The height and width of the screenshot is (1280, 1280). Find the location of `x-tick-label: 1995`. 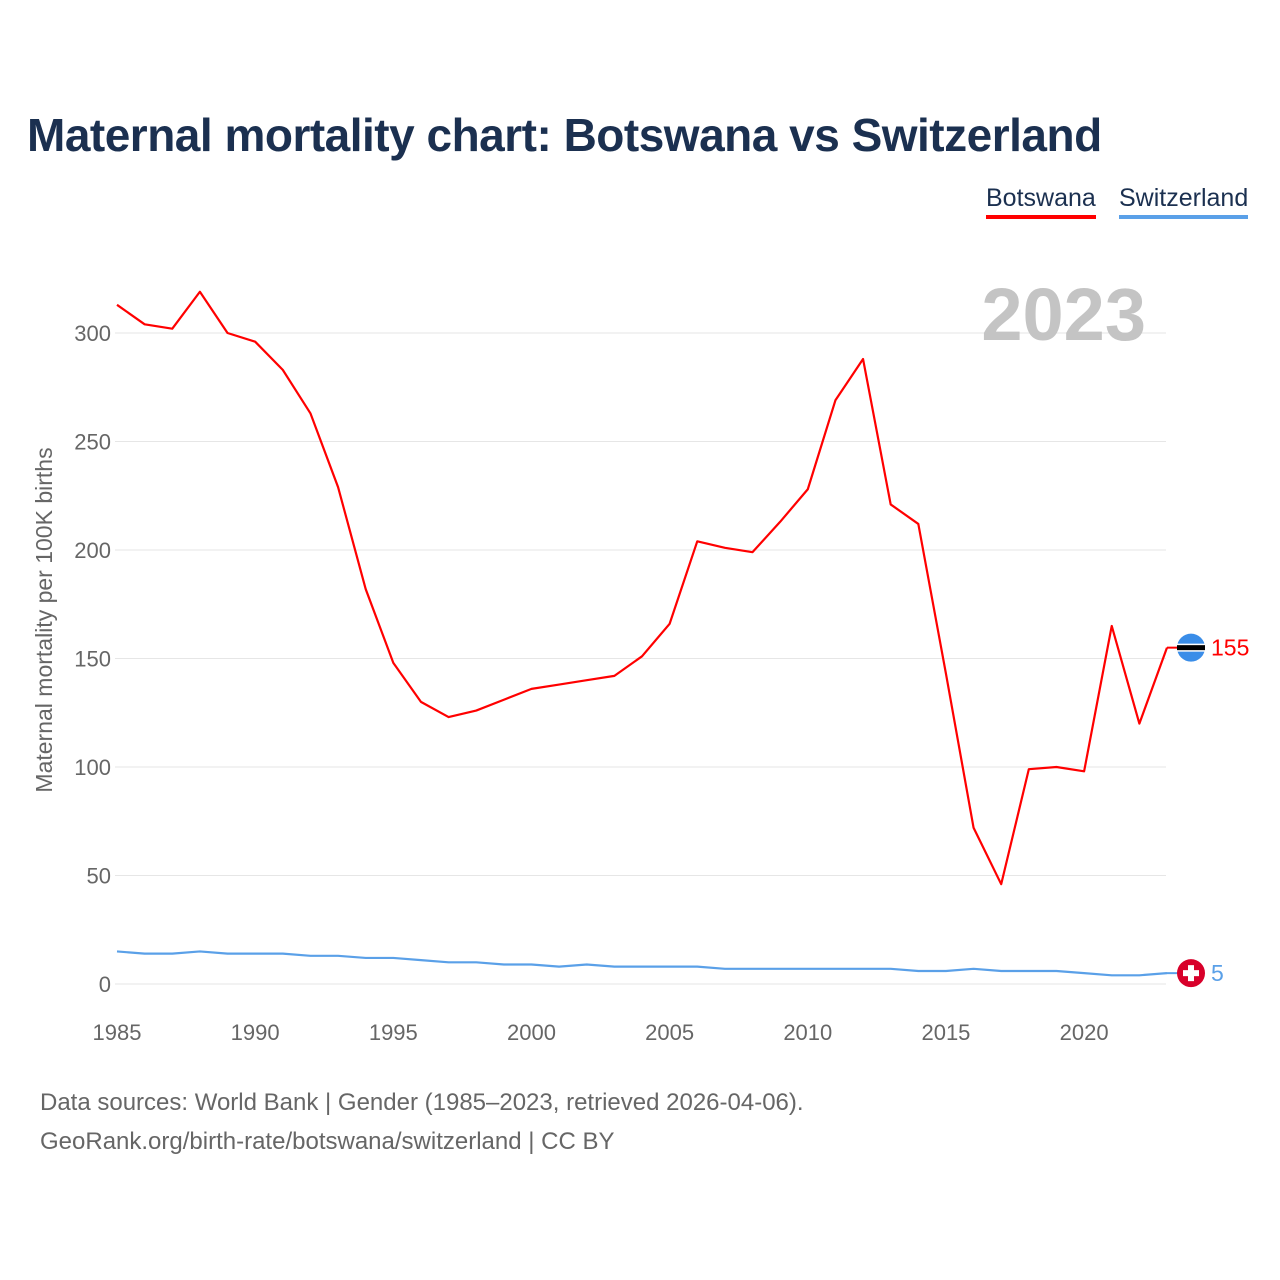

x-tick-label: 1995 is located at coordinates (393, 1032).